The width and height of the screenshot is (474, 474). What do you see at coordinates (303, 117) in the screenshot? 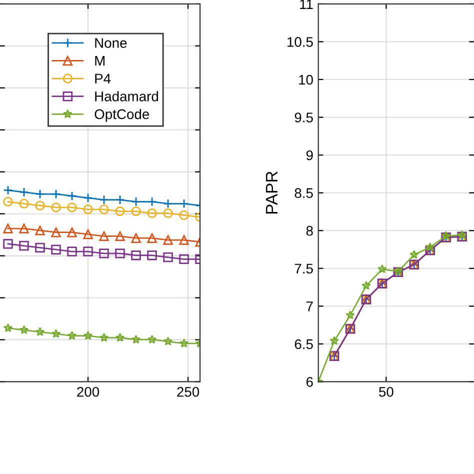
I see `y-tick-label: 9.5` at bounding box center [303, 117].